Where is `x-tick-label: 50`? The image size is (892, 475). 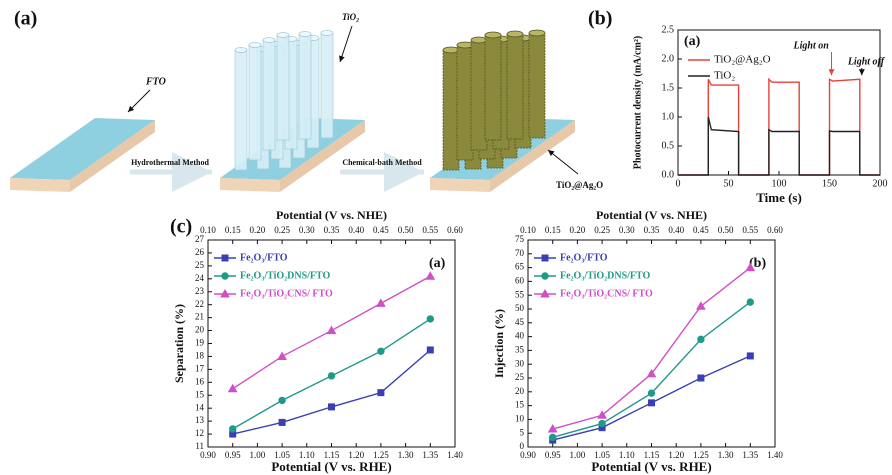 x-tick-label: 50 is located at coordinates (729, 183).